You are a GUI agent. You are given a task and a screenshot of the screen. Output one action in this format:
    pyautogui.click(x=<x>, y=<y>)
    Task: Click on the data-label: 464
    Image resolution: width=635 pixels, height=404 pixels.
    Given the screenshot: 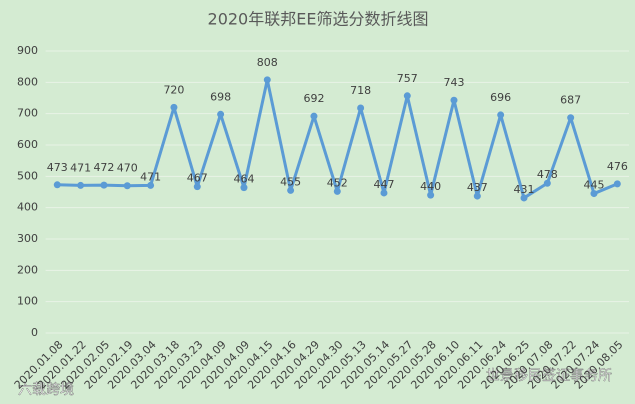 What is the action you would take?
    pyautogui.click(x=243, y=179)
    